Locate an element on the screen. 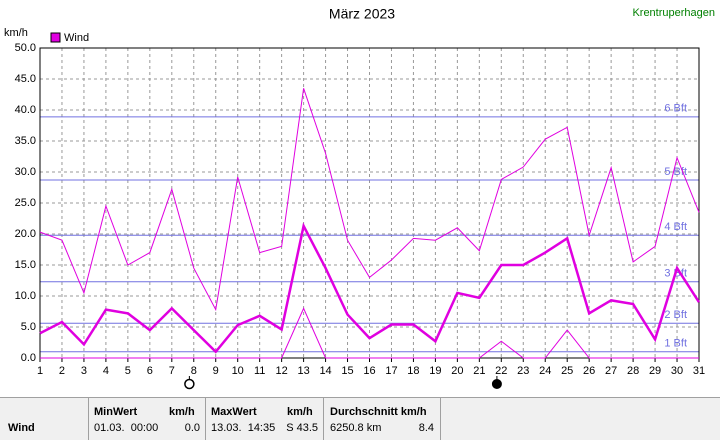  x-tick-label: 16 is located at coordinates (369, 371).